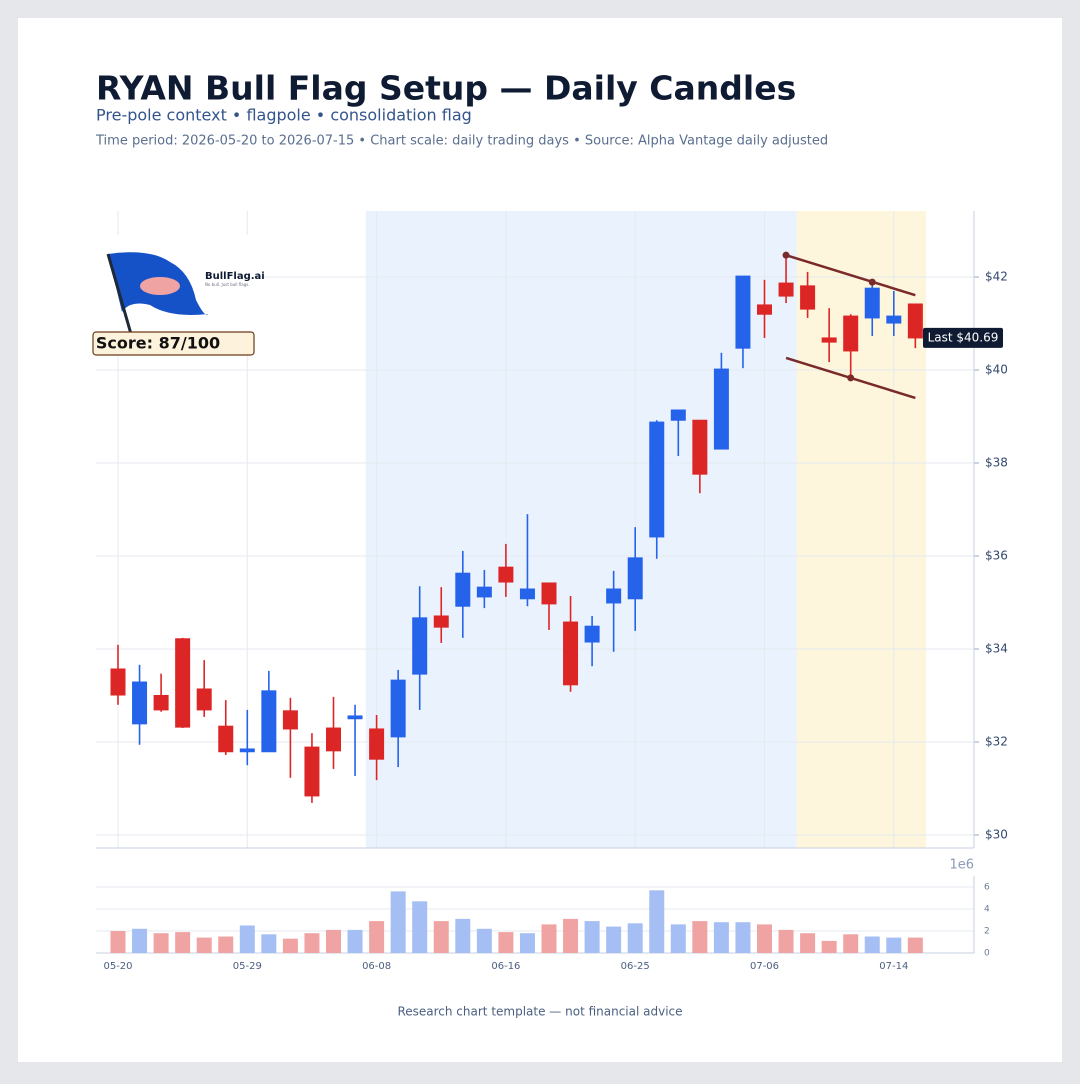 The width and height of the screenshot is (1080, 1084). What do you see at coordinates (446, 88) in the screenshot?
I see `chart-title: RYAN Bull Flag Setup — Daily Candles` at bounding box center [446, 88].